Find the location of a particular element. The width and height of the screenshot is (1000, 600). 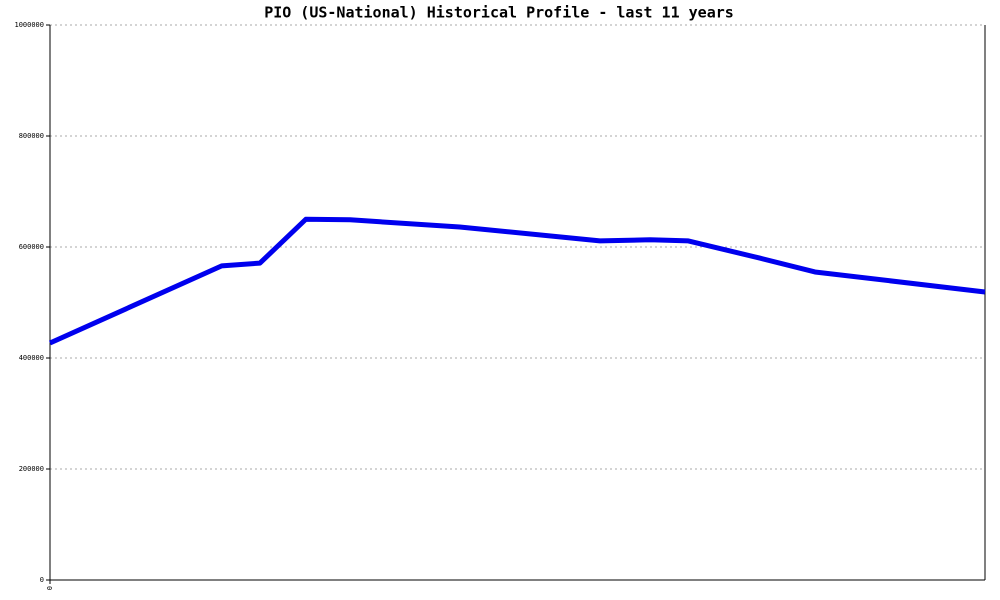

x-tick-label: 0 is located at coordinates (50, 588).